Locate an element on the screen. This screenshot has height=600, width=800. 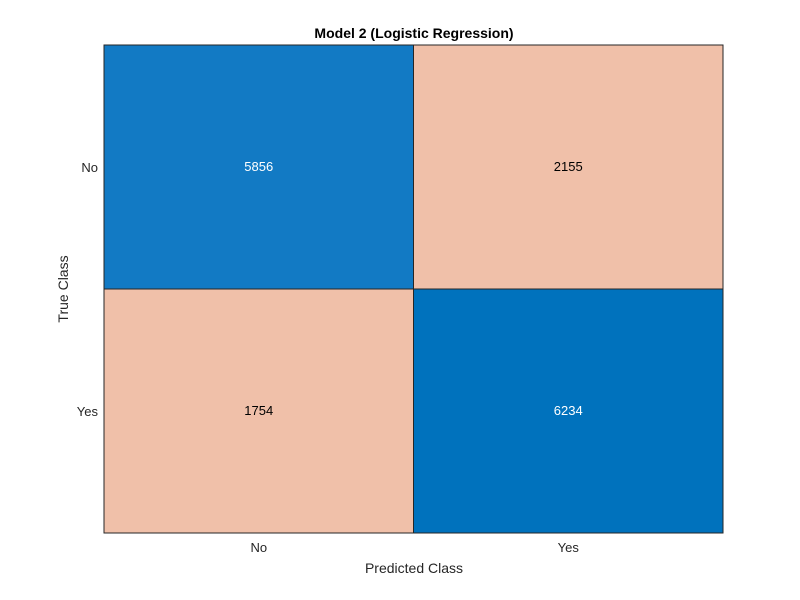
cell-value-label: 2155 is located at coordinates (568, 166).